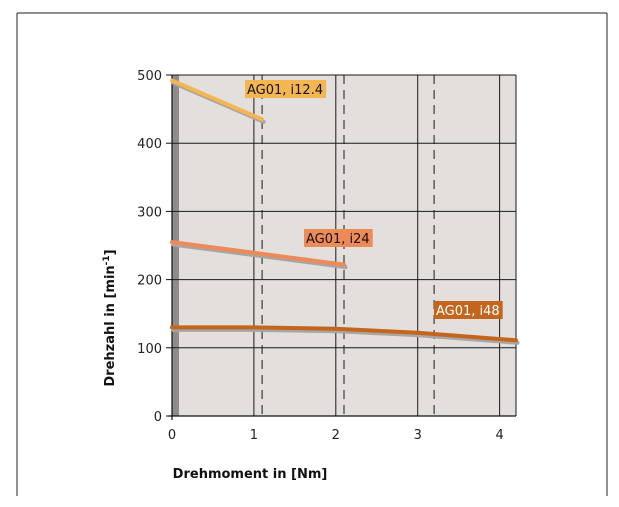 The height and width of the screenshot is (507, 619). I want to click on y-tick-label: 400, so click(149, 144).